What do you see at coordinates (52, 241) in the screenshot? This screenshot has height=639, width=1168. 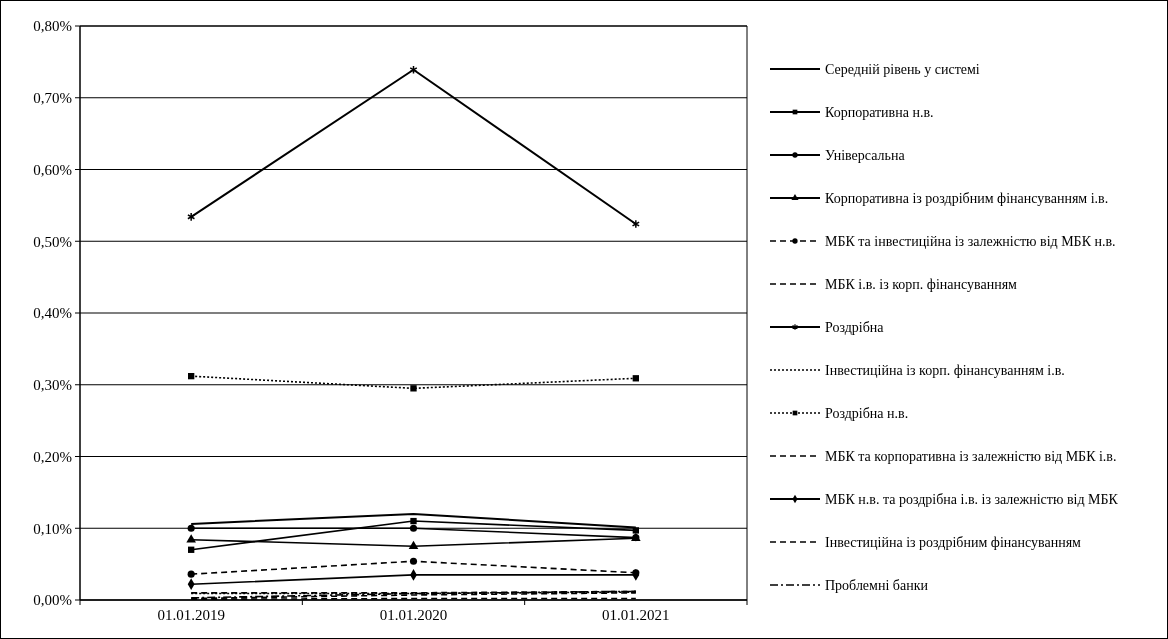 I see `y-tick-label: 0,50%` at bounding box center [52, 241].